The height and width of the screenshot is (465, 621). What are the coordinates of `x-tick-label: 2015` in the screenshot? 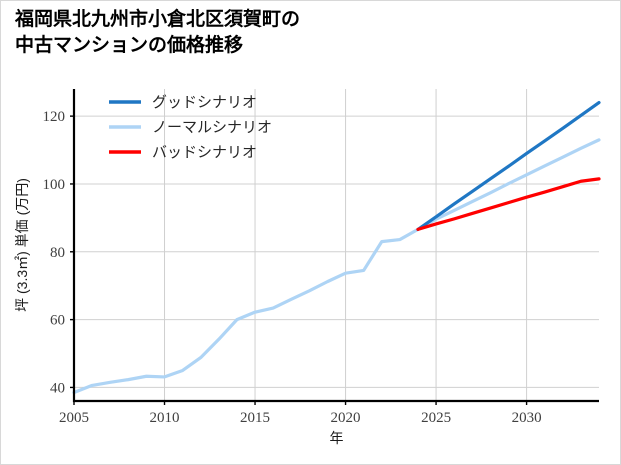 It's located at (255, 418).